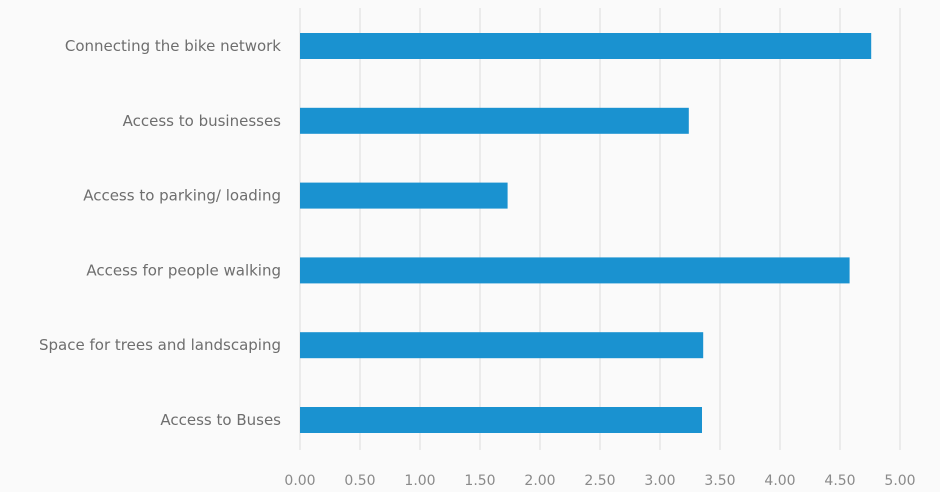 Image resolution: width=940 pixels, height=492 pixels. What do you see at coordinates (899, 481) in the screenshot?
I see `x-tick-label: 5.00` at bounding box center [899, 481].